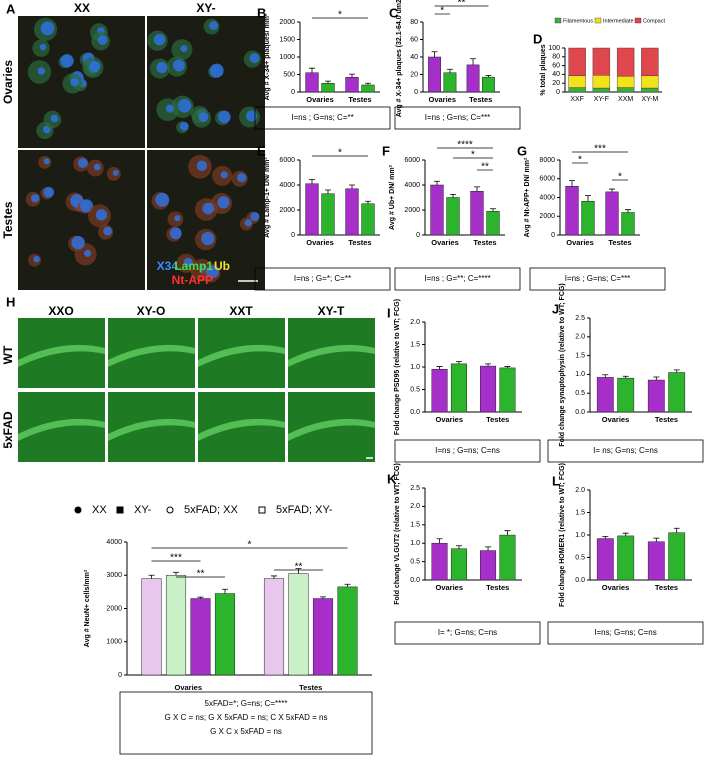 The image size is (708, 763). I want to click on column-label: XY-O, so click(151, 311).